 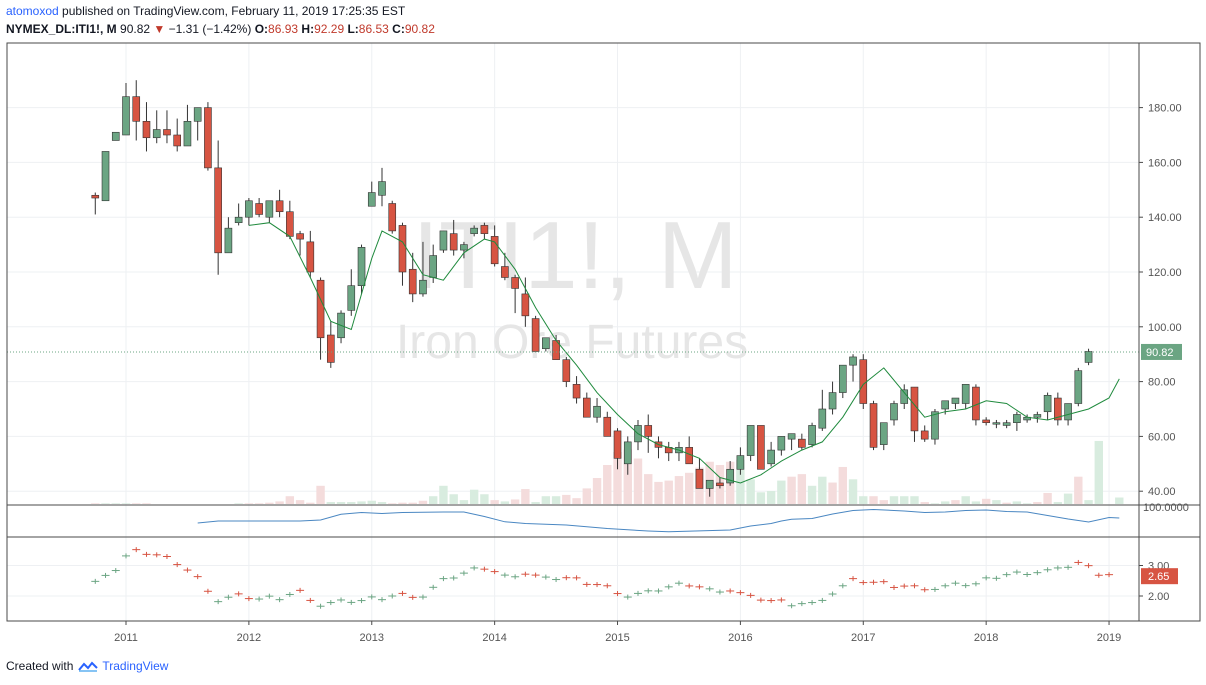 What do you see at coordinates (135, 666) in the screenshot?
I see `tradingview-link: TradingView` at bounding box center [135, 666].